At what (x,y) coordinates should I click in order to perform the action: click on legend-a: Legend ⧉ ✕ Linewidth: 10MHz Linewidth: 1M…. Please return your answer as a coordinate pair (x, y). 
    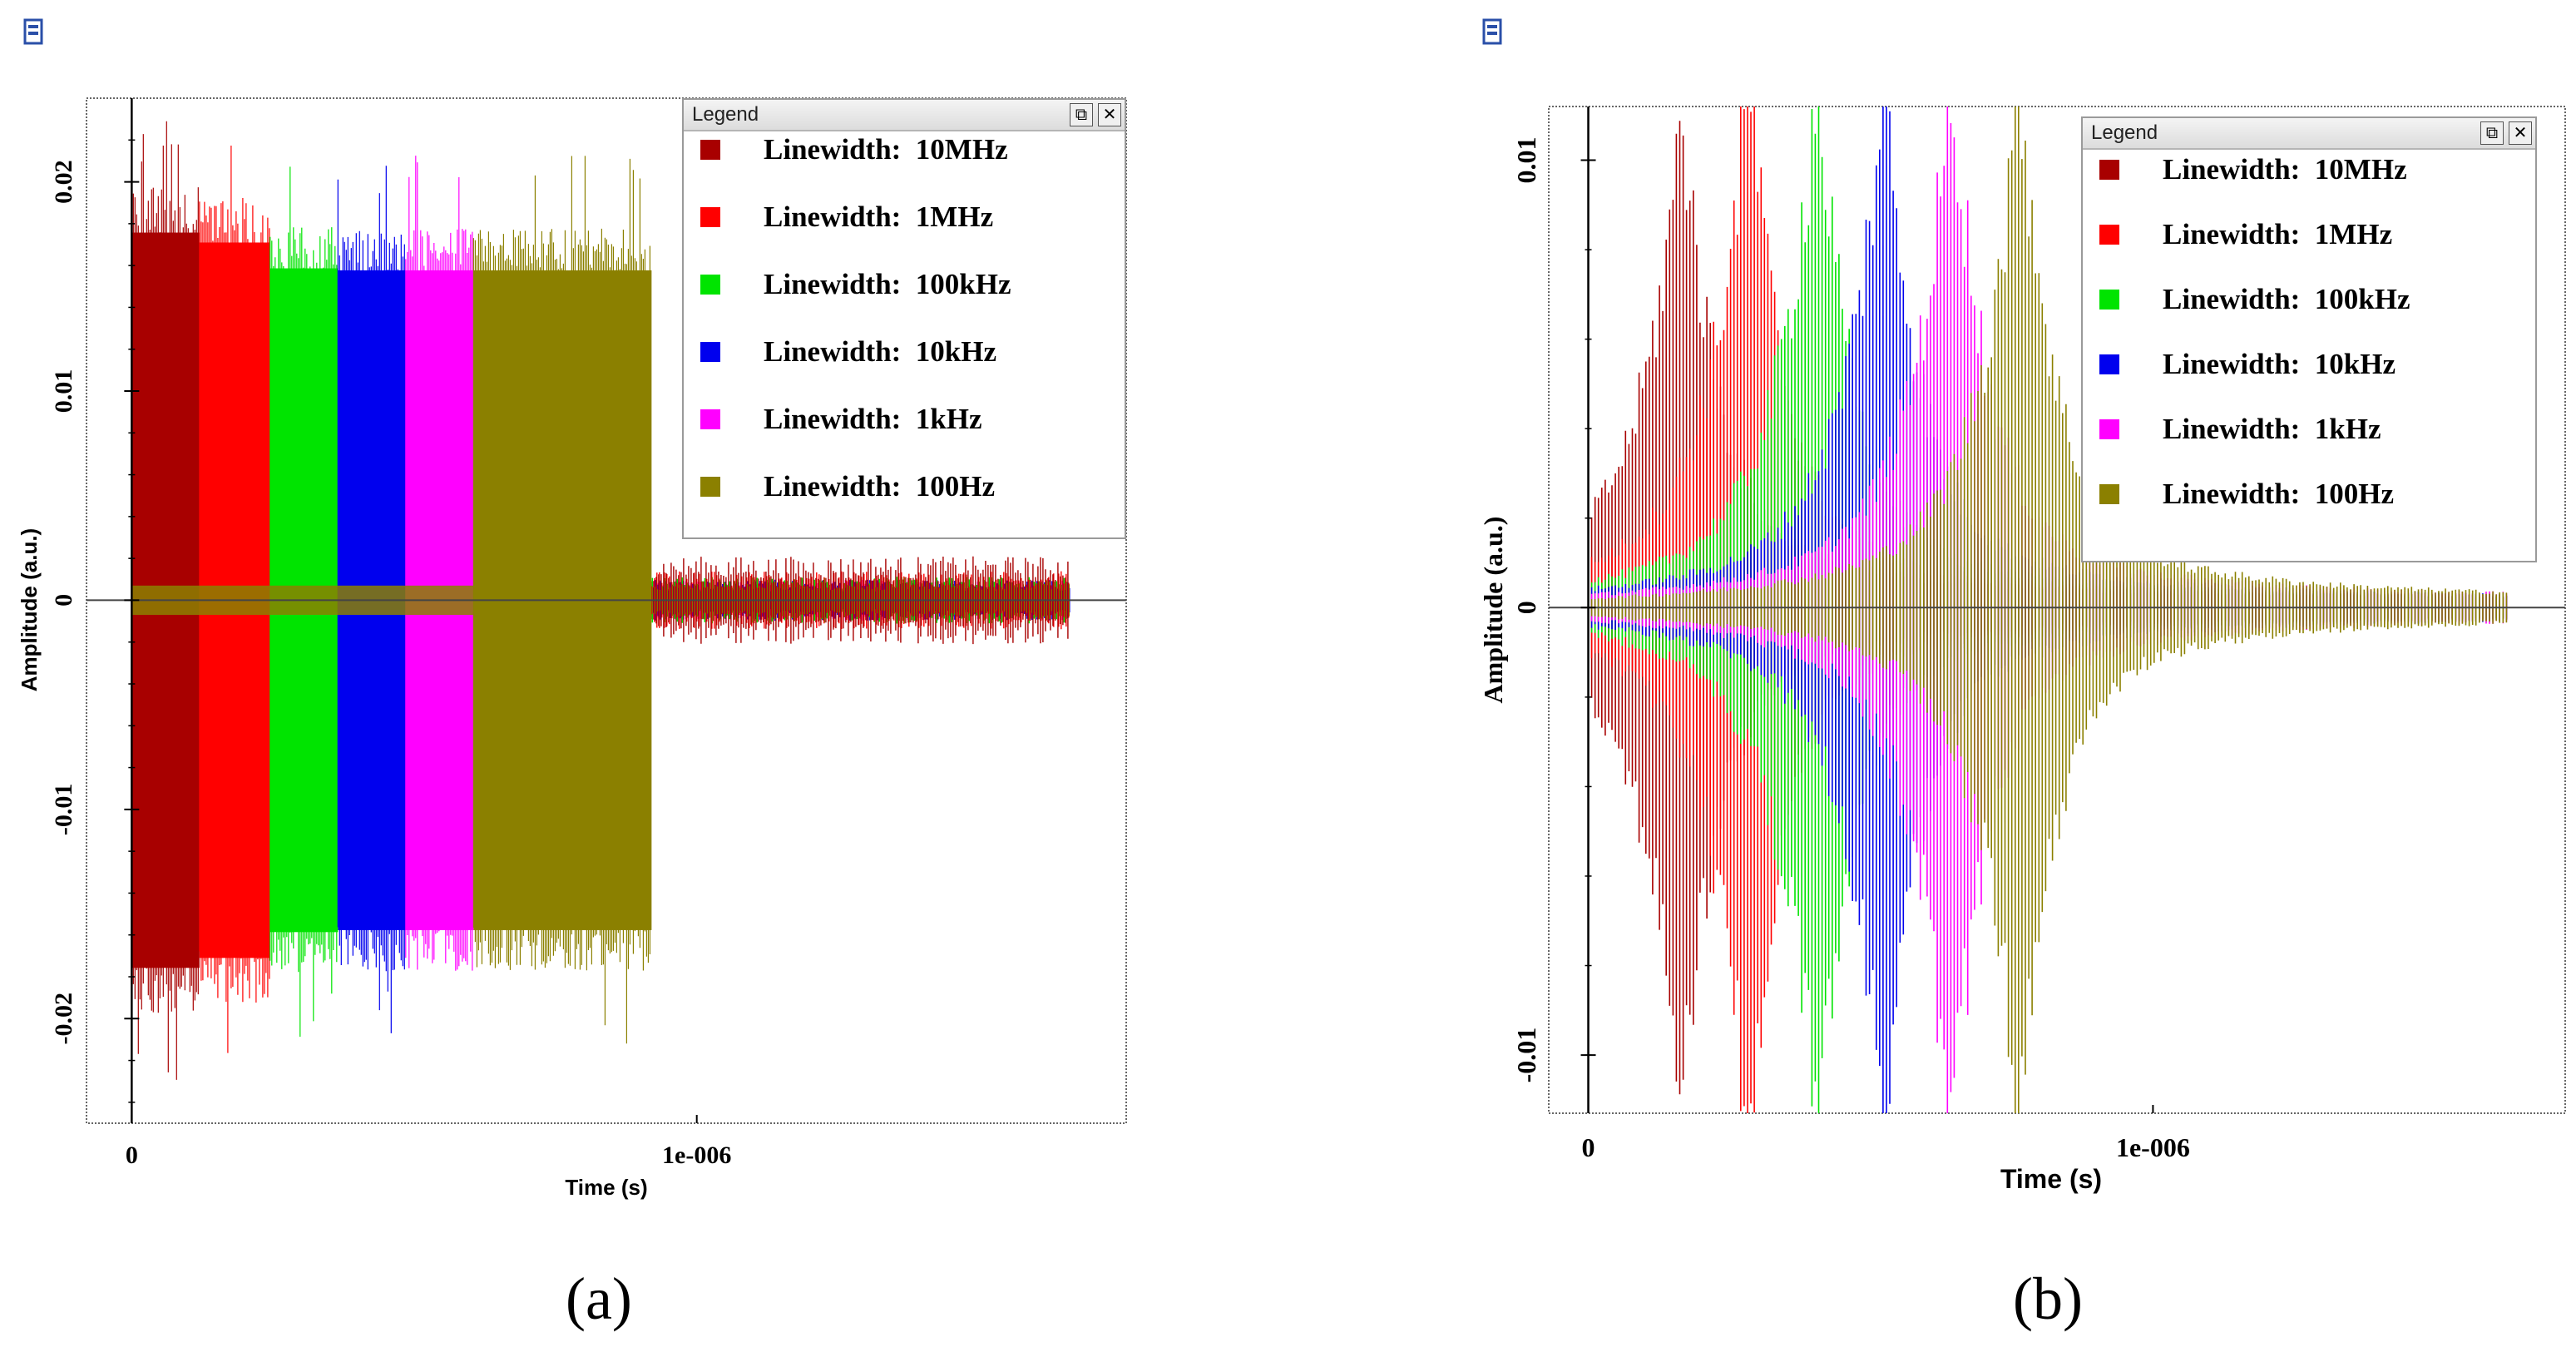
    Looking at the image, I should click on (904, 318).